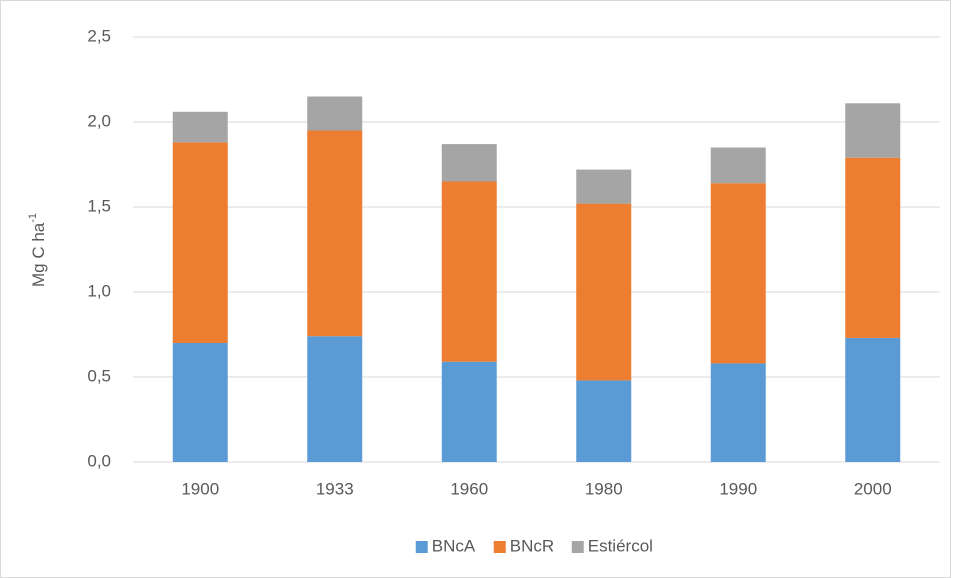 The height and width of the screenshot is (578, 957). I want to click on y-tick-label: 1,0, so click(99, 290).